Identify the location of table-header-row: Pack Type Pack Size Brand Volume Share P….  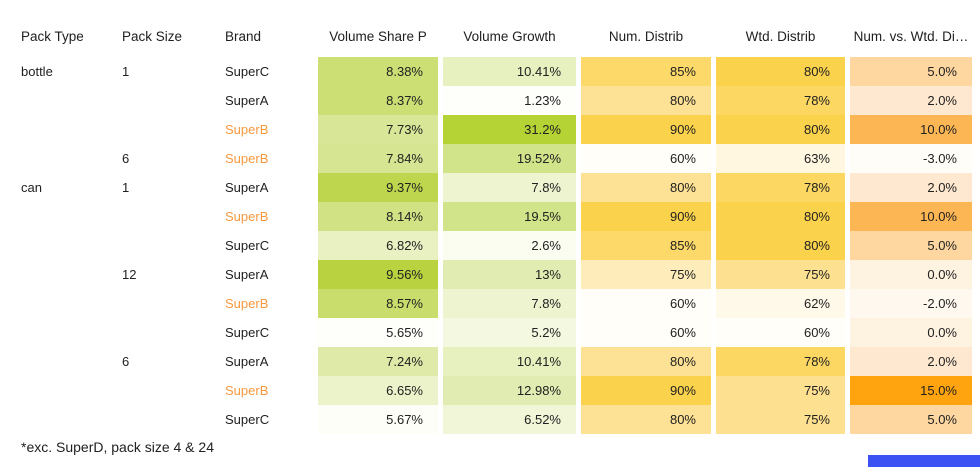
(500, 28).